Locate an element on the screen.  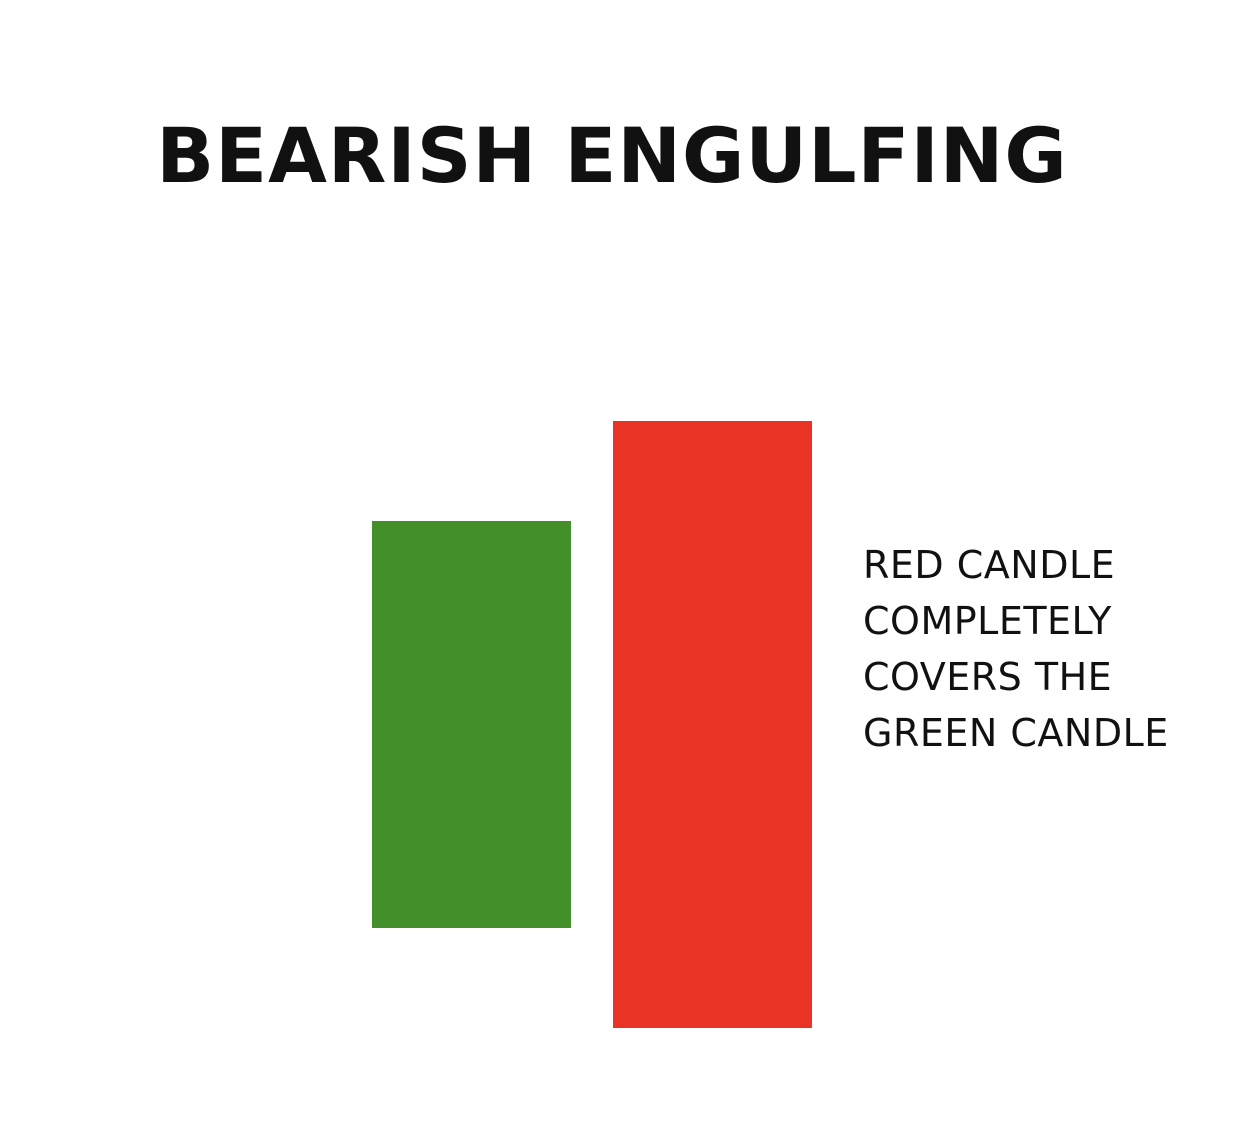
annotation-line: GREEN CANDLE is located at coordinates (1016, 733).